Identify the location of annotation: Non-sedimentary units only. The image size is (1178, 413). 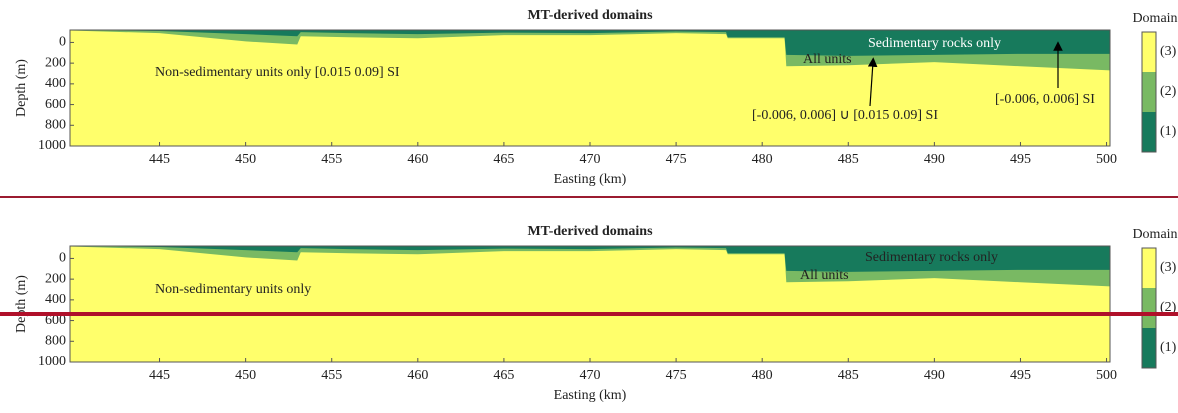
(233, 289).